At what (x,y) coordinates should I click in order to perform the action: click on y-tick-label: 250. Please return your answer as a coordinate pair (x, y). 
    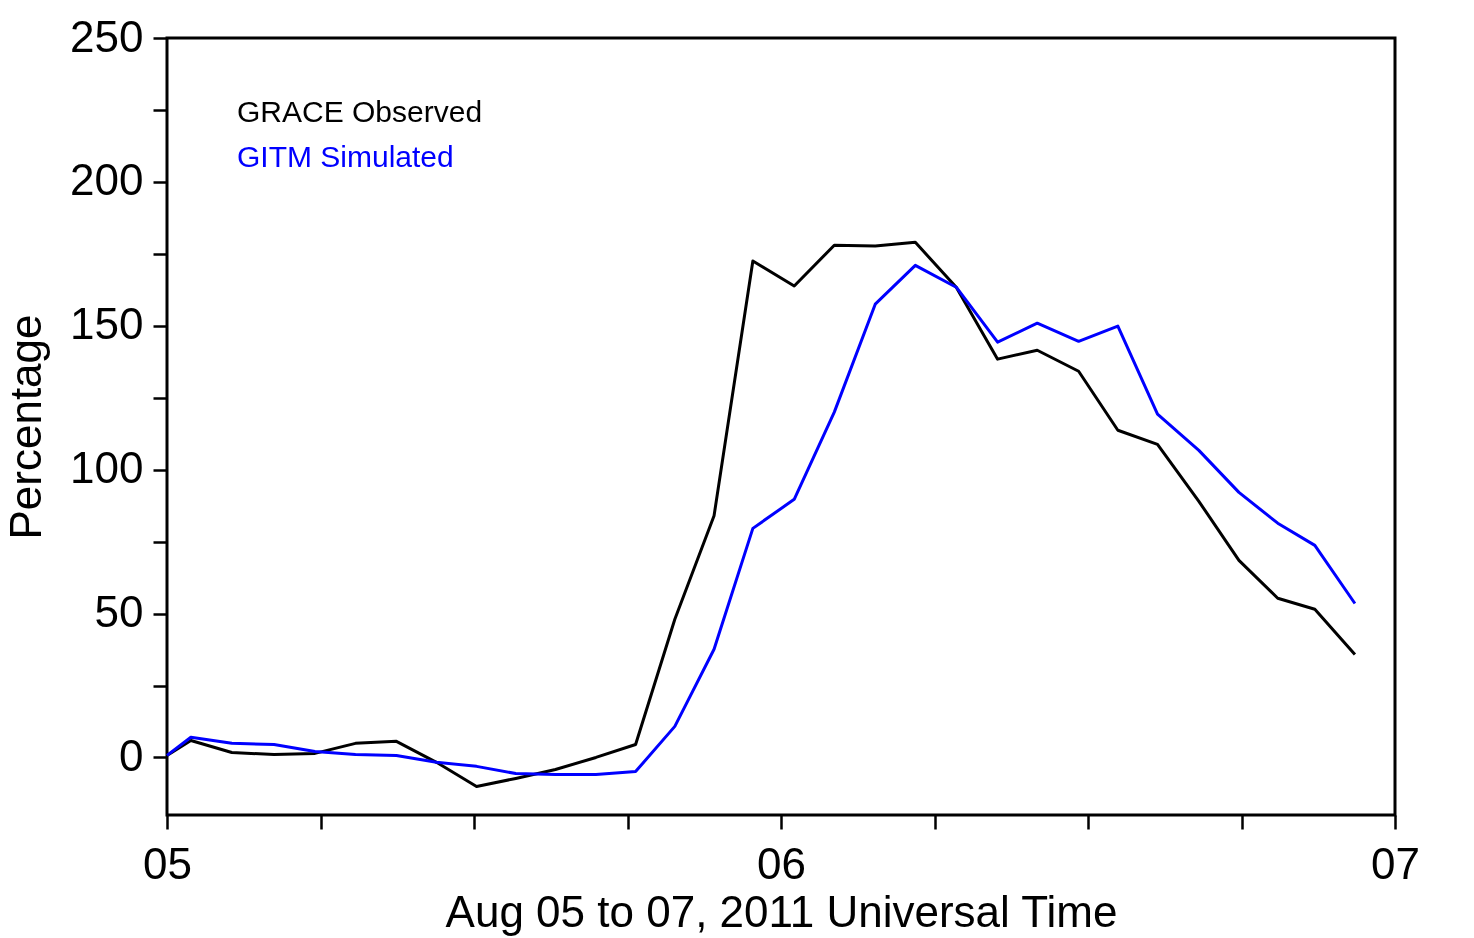
    Looking at the image, I should click on (107, 36).